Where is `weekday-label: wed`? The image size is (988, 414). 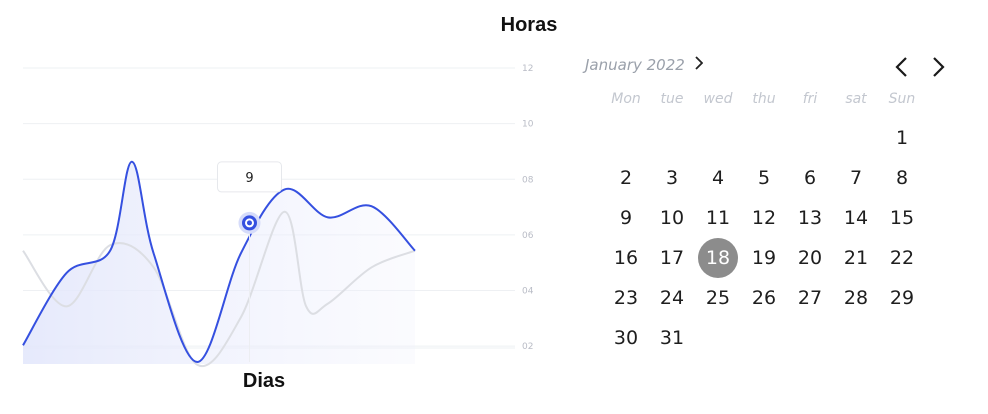 weekday-label: wed is located at coordinates (718, 99).